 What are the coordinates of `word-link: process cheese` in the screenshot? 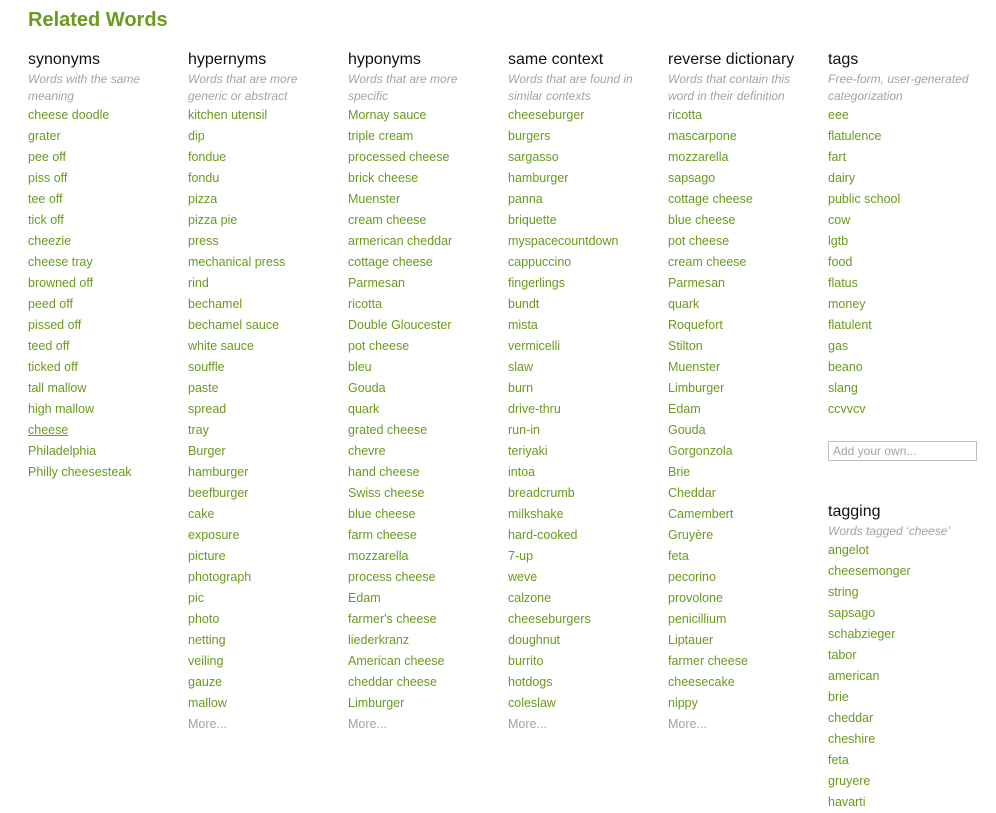 It's located at (392, 577).